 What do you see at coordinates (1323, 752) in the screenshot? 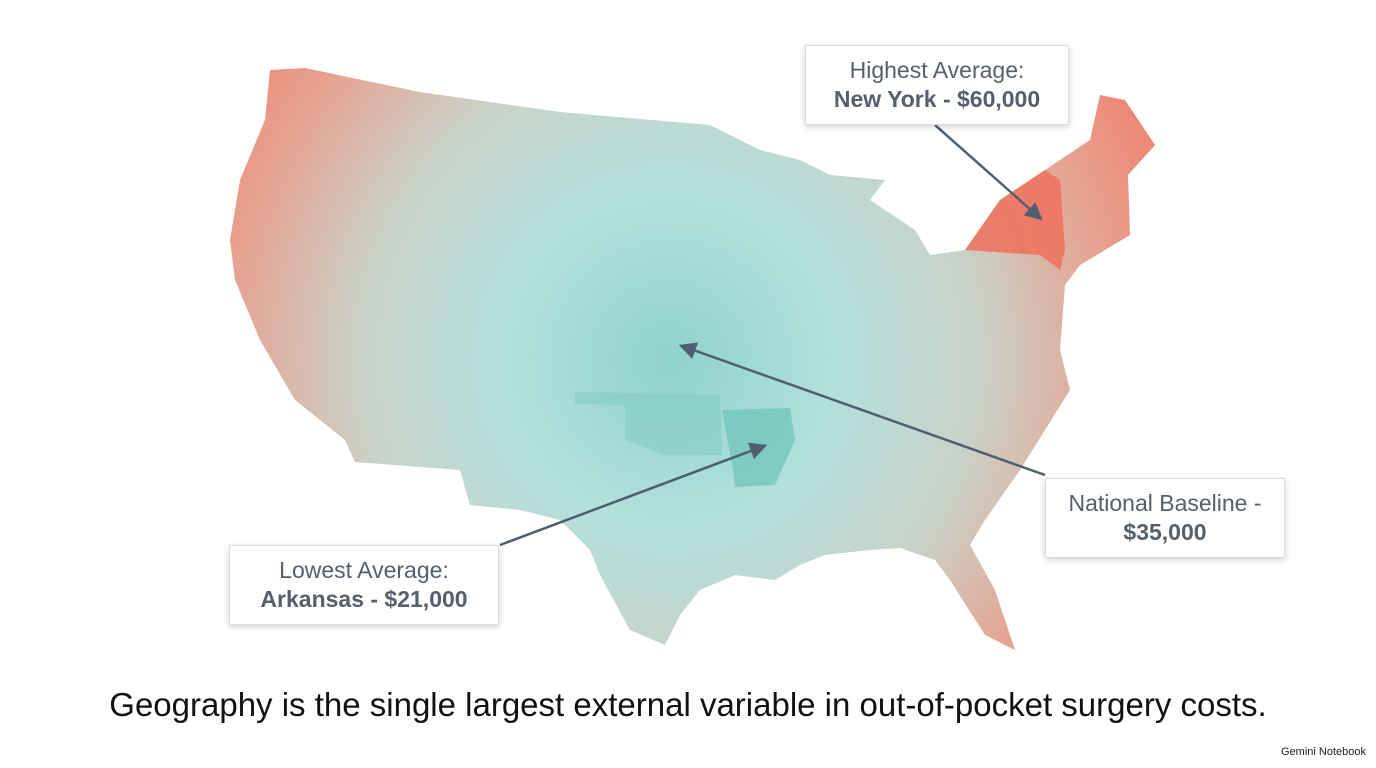
I see `watermark: Gemini Notebook` at bounding box center [1323, 752].